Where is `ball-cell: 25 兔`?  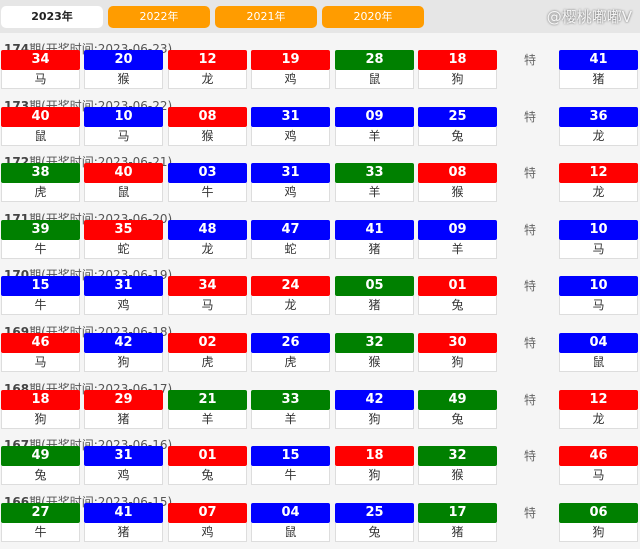 ball-cell: 25 兔 is located at coordinates (457, 126).